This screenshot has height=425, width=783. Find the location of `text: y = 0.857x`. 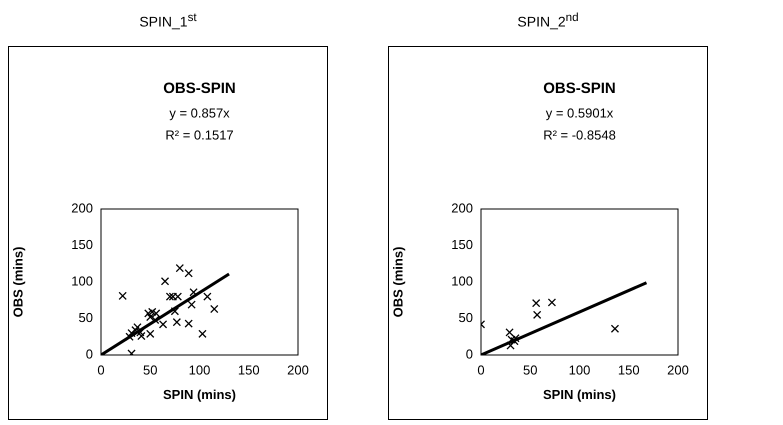

text: y = 0.857x is located at coordinates (199, 113).